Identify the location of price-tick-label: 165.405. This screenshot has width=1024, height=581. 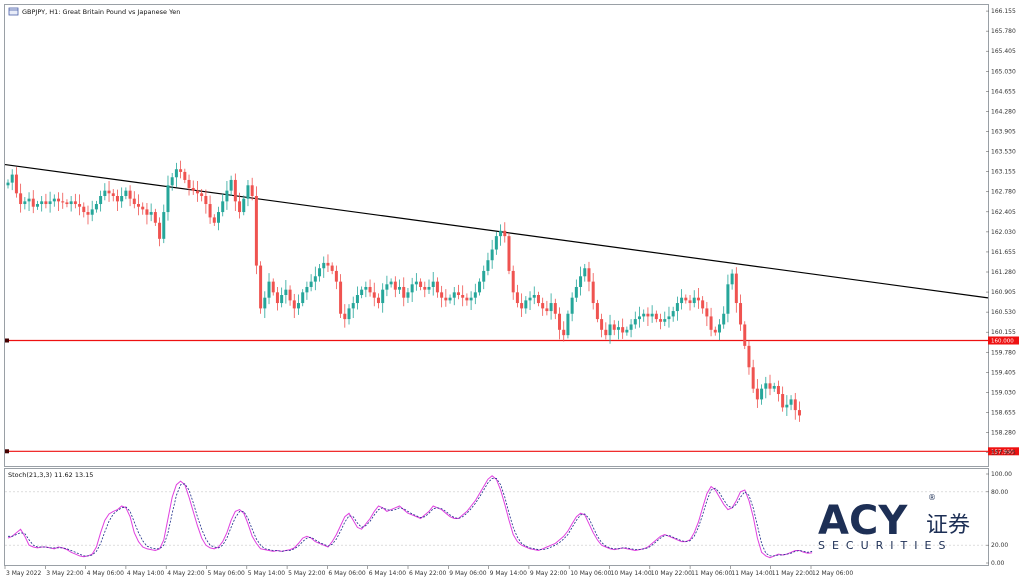
(1003, 51).